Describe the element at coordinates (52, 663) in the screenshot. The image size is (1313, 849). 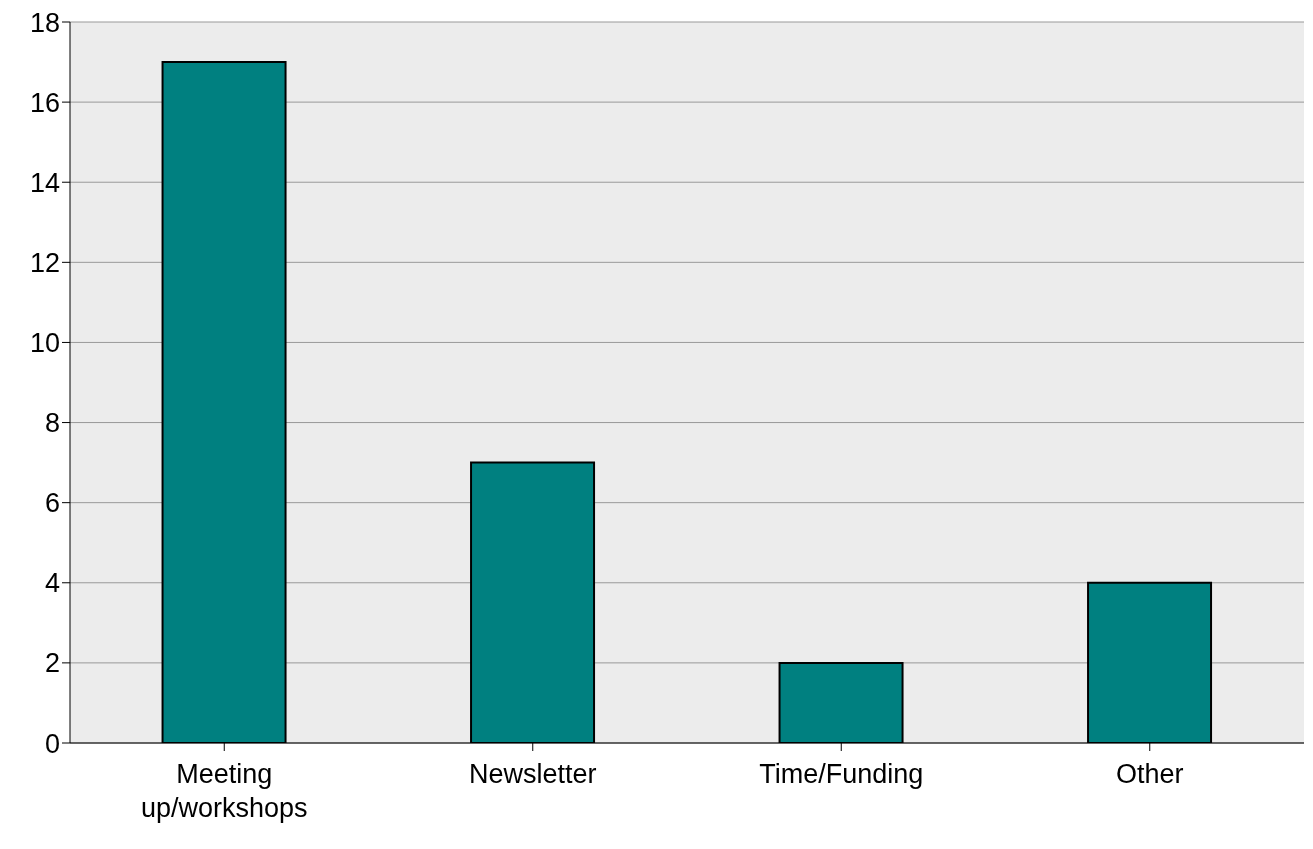
I see `y-tick-label: 2` at that location.